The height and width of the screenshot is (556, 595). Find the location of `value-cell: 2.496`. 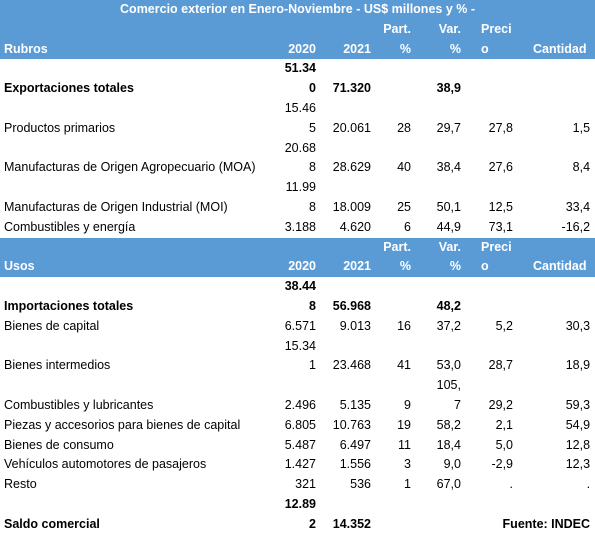

value-cell: 2.496 is located at coordinates (300, 404).